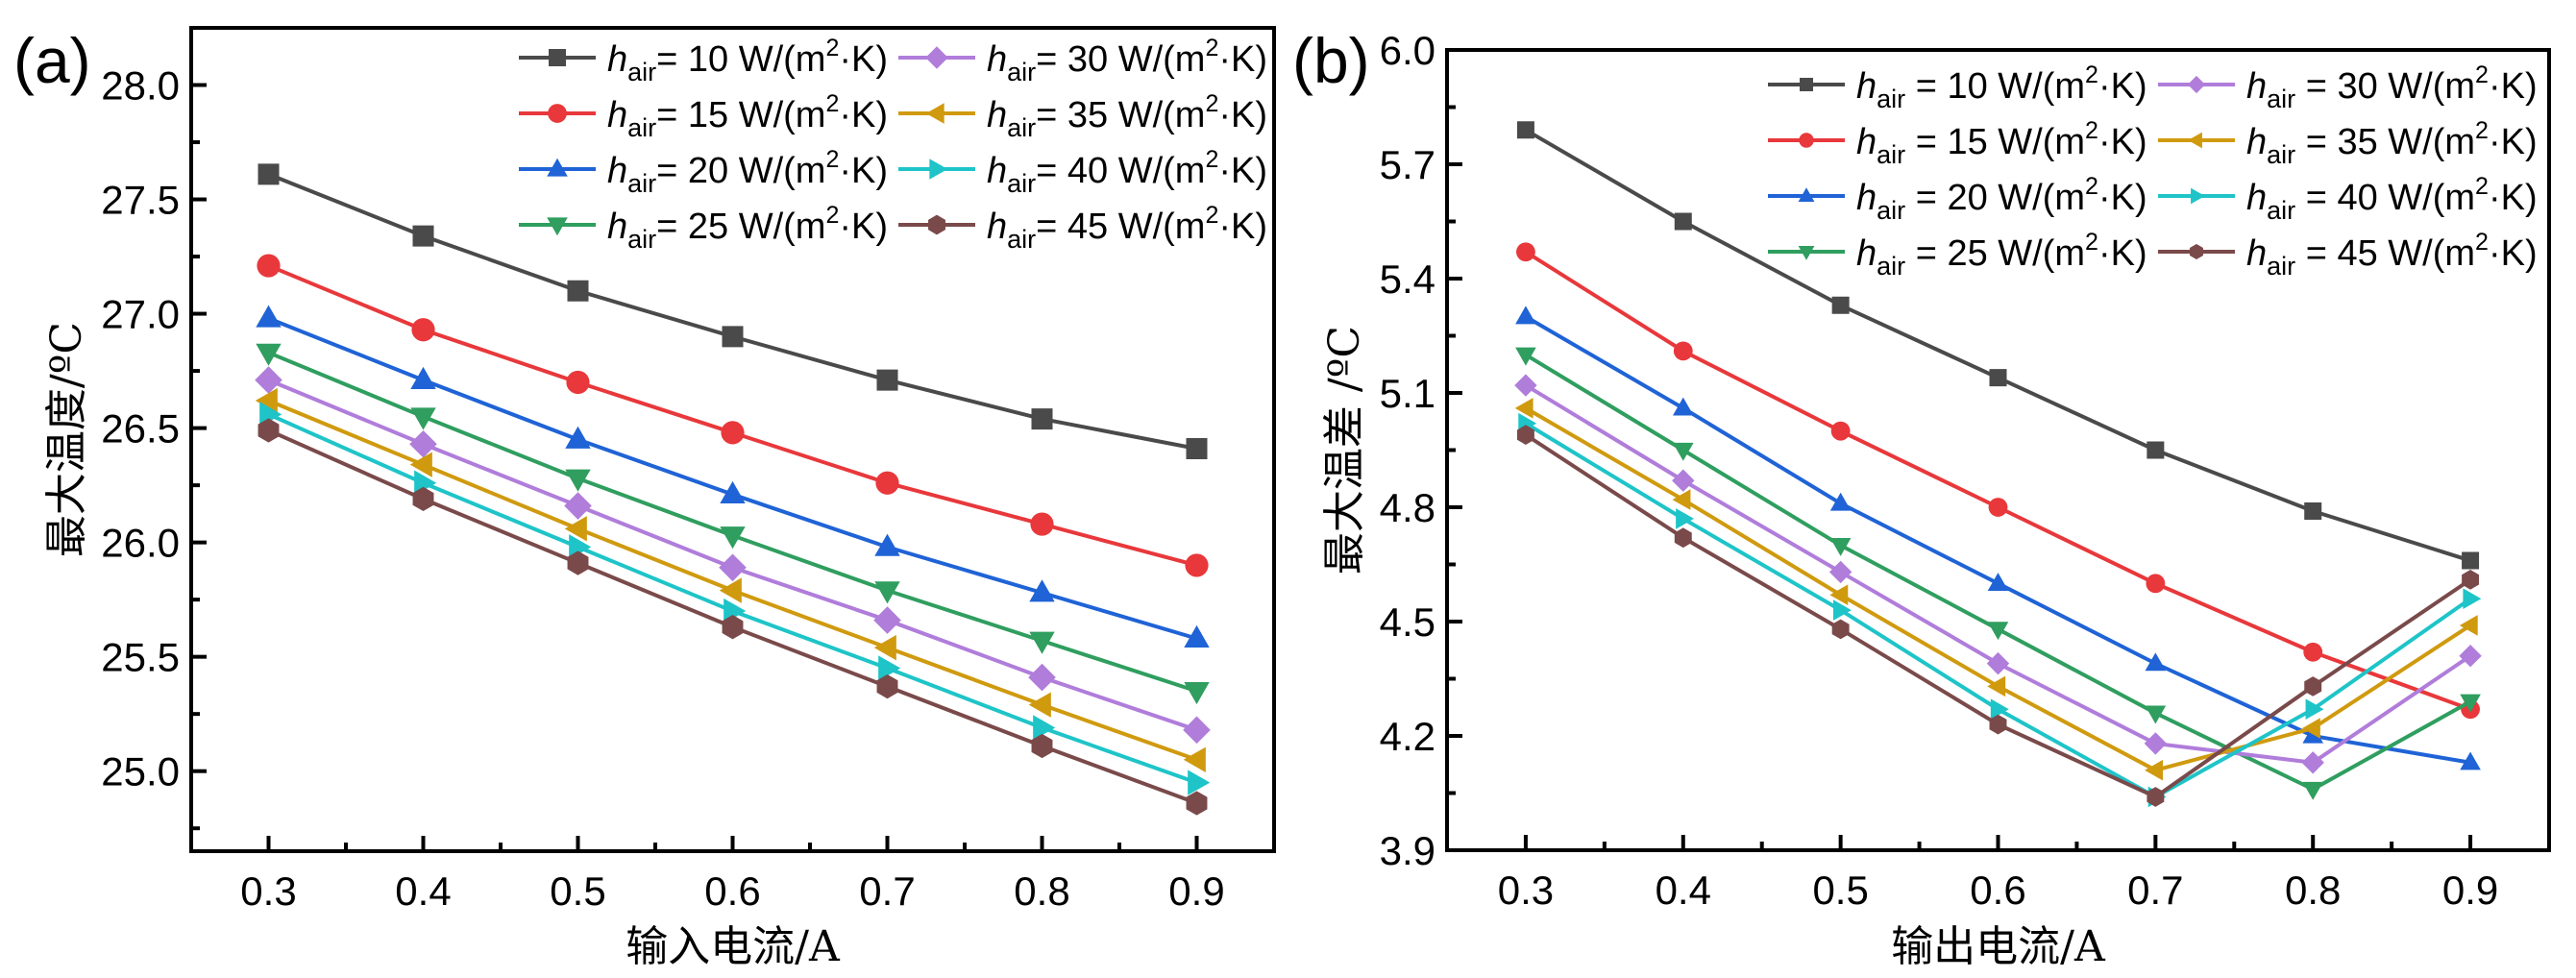 This screenshot has height=978, width=2576. Describe the element at coordinates (1041, 891) in the screenshot. I see `x-tick-label: 0.8` at that location.